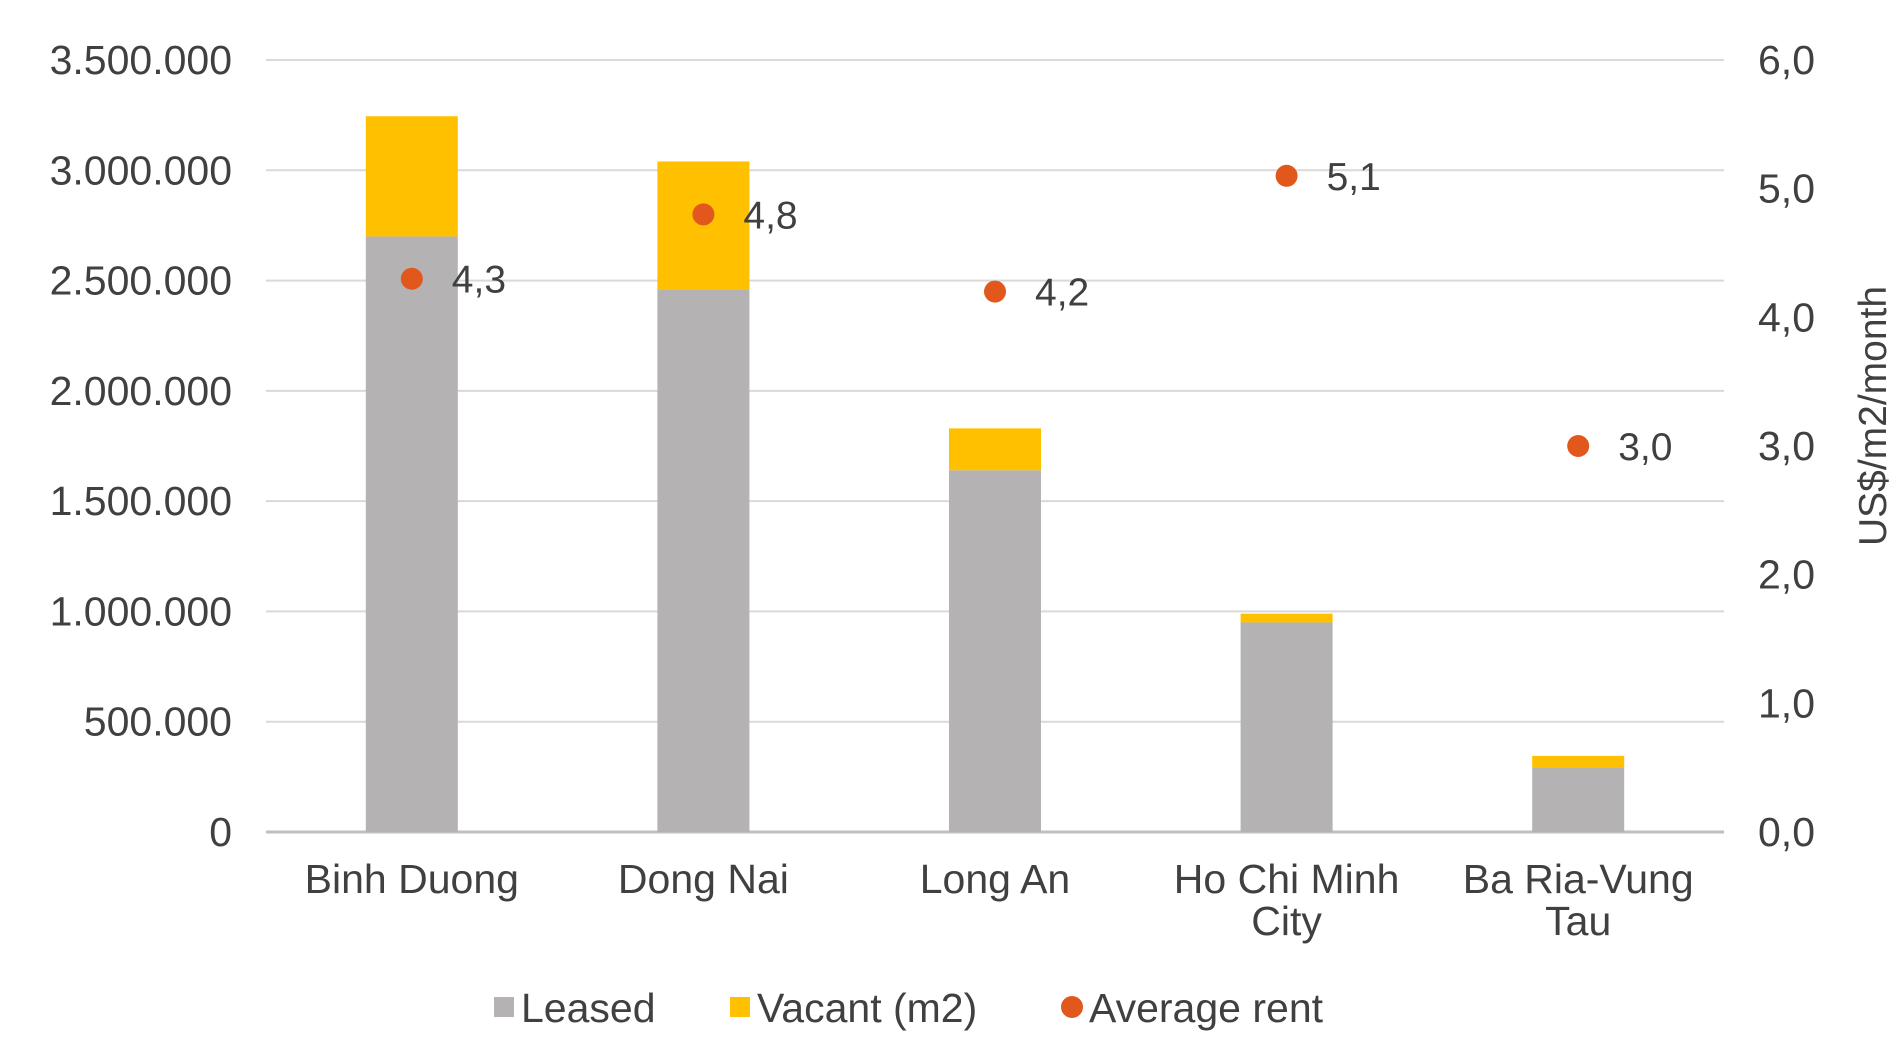  Describe the element at coordinates (1786, 60) in the screenshot. I see `y-right-tick-label: 6,0` at that location.